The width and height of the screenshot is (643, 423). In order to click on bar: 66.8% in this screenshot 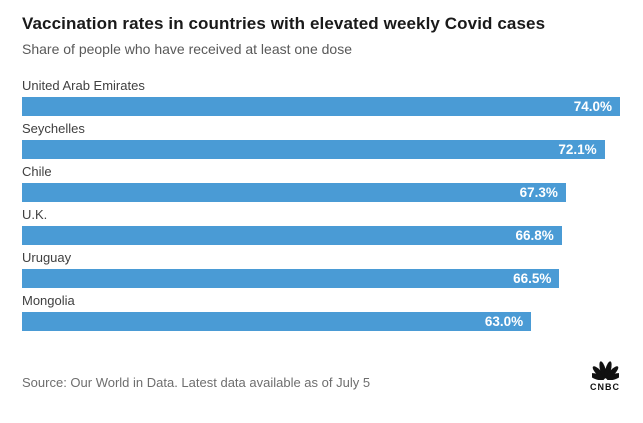, I will do `click(292, 235)`.